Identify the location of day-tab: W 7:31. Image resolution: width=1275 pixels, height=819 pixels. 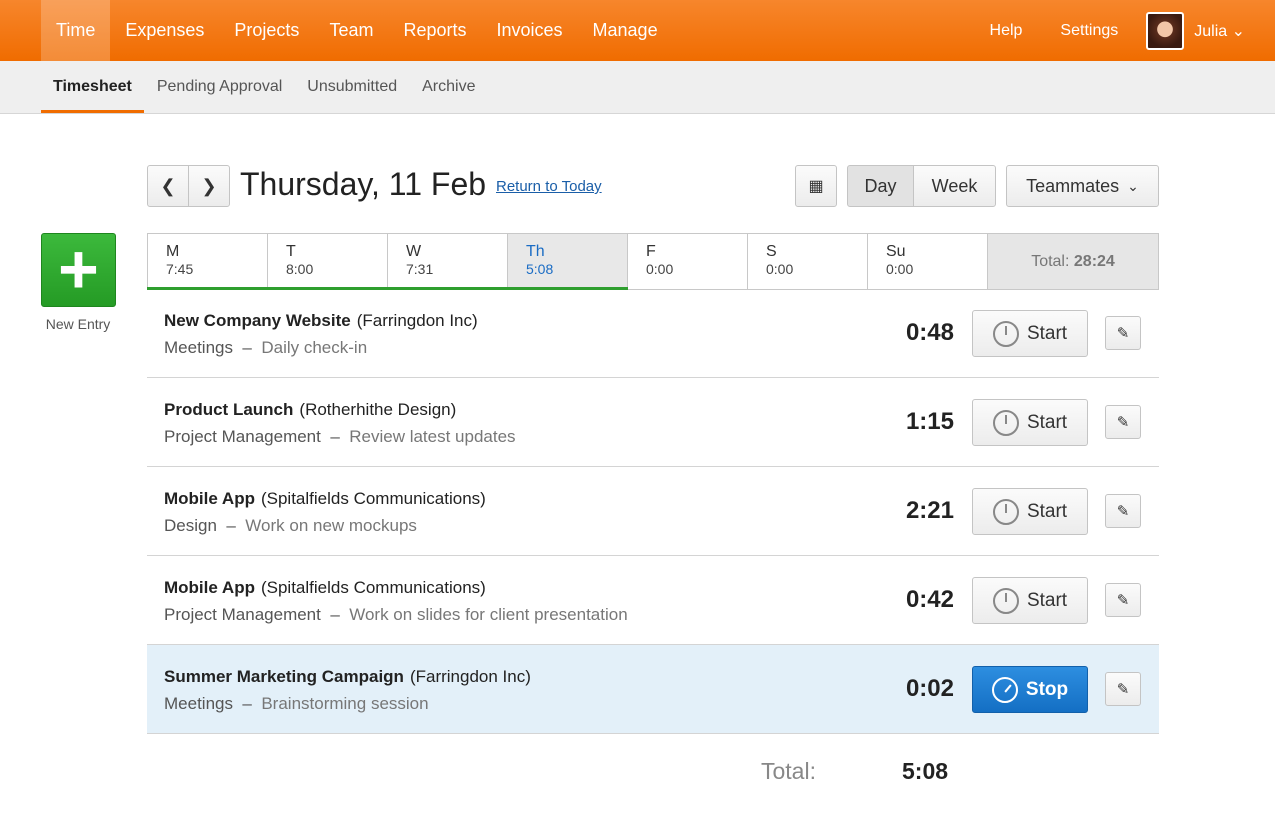
(447, 262).